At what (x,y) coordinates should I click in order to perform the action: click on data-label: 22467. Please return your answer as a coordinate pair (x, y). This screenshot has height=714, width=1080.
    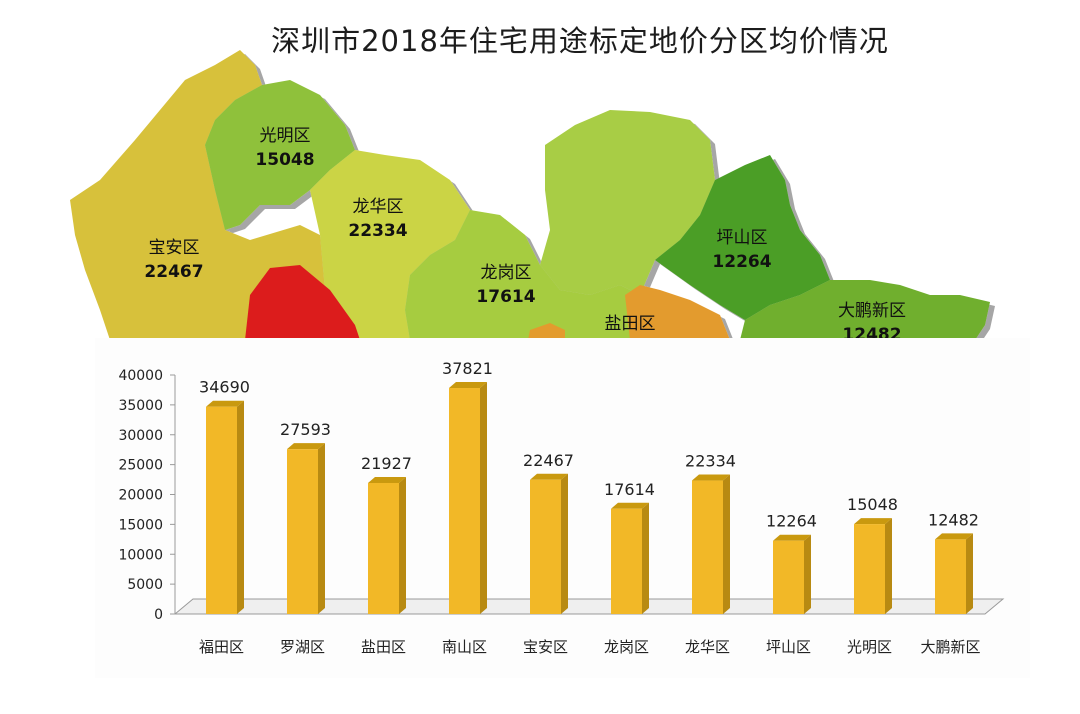
    Looking at the image, I should click on (548, 460).